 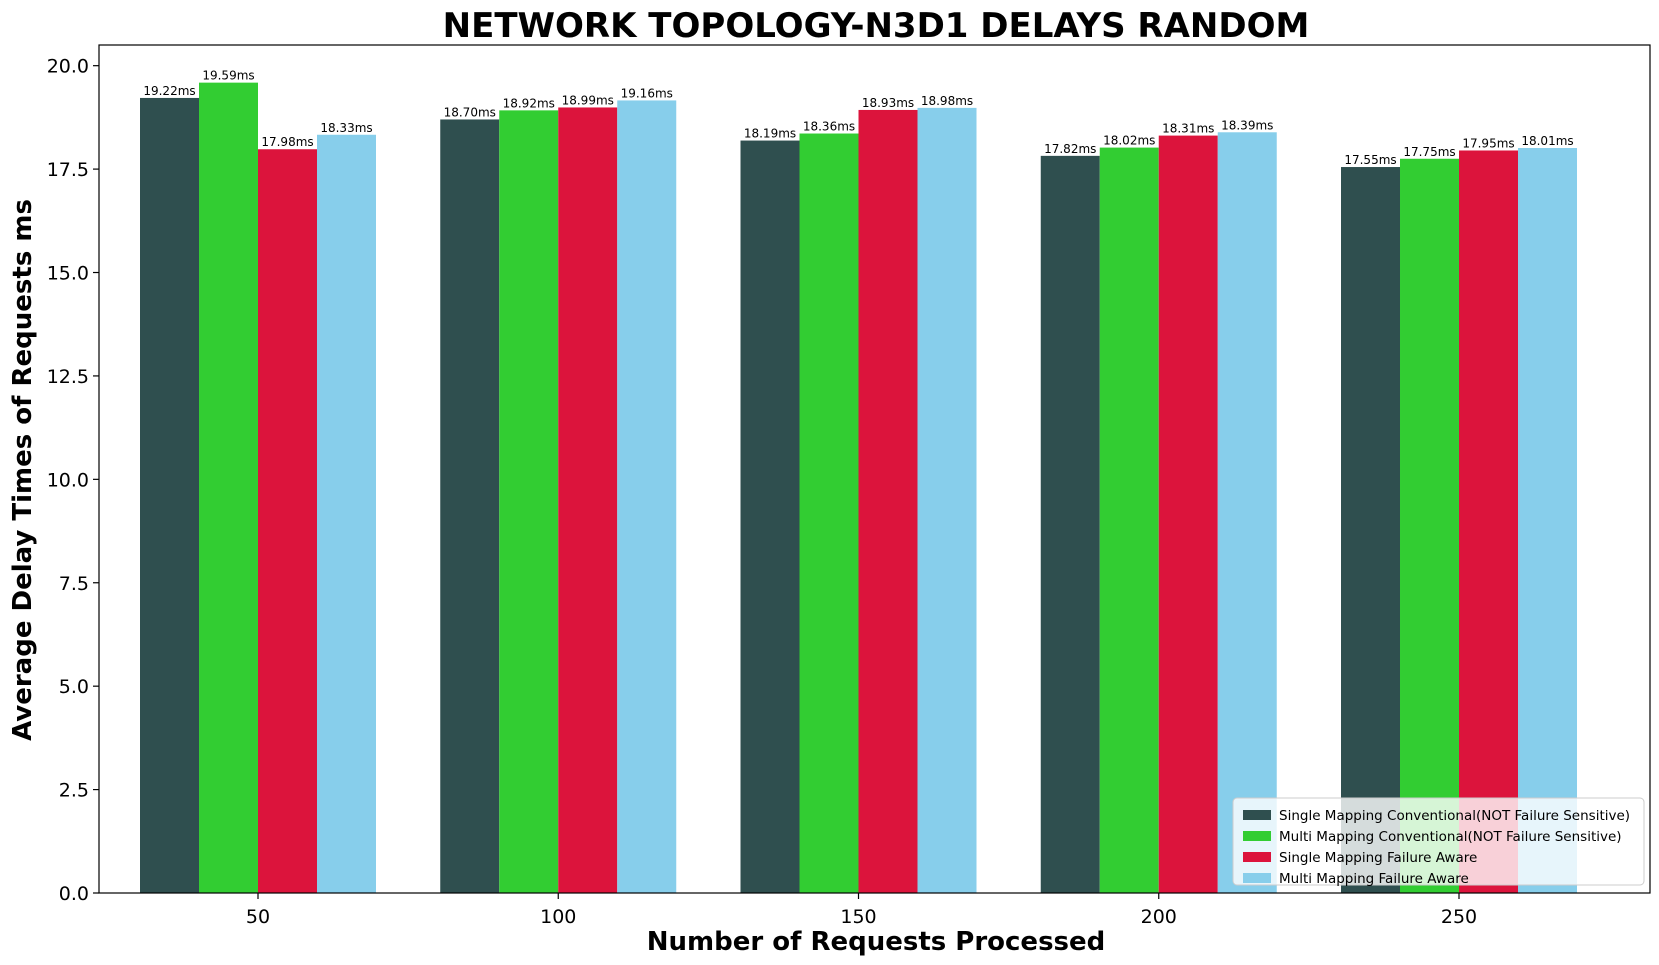 I want to click on bar-data-label: 18.93ms, so click(x=888, y=103).